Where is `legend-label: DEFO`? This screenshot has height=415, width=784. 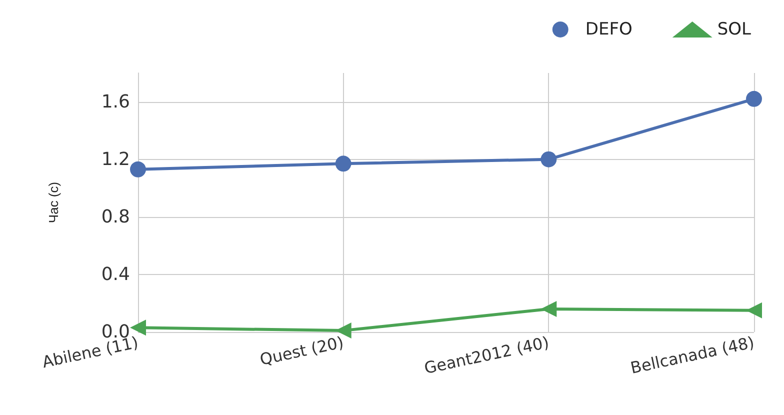
legend-label: DEFO is located at coordinates (608, 30).